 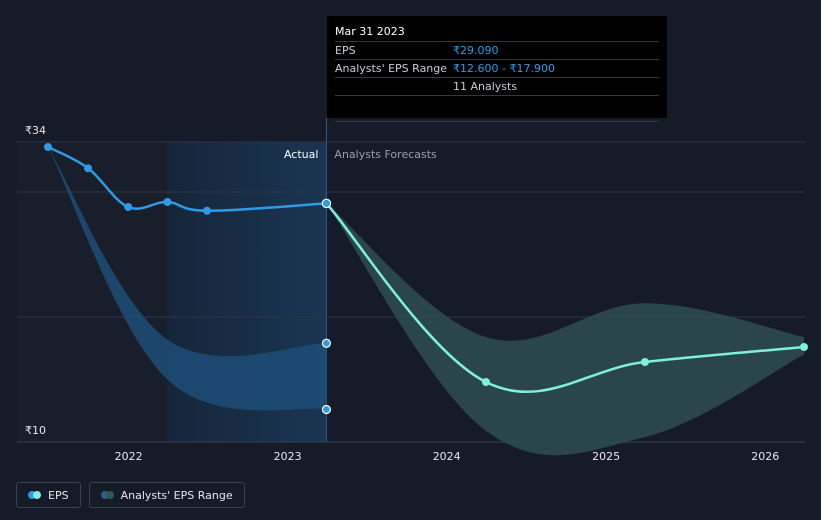 I want to click on x-tick-label: 2026, so click(x=765, y=456).